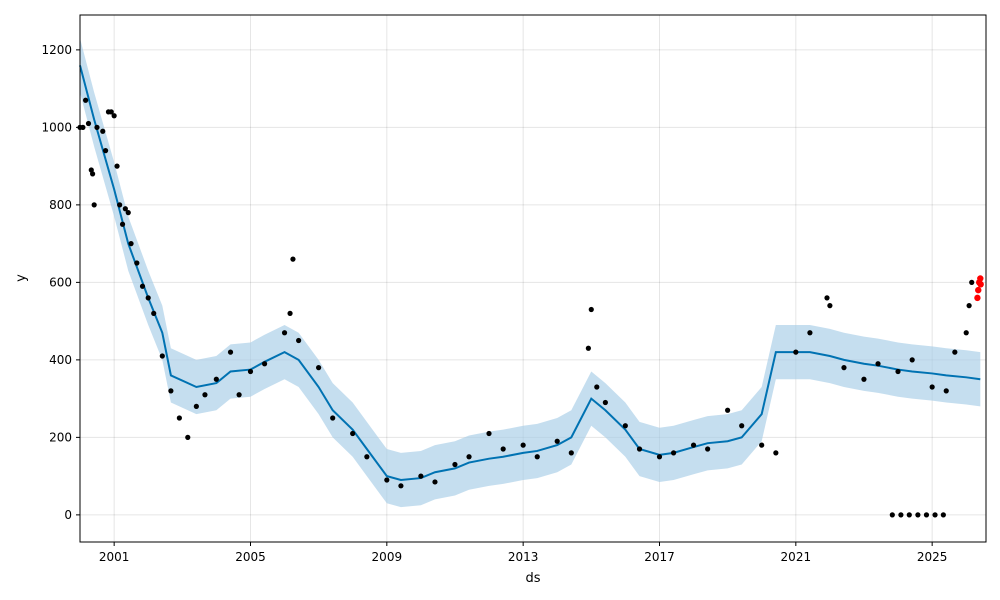  What do you see at coordinates (659, 557) in the screenshot?
I see `x-tick-label: 2017` at bounding box center [659, 557].